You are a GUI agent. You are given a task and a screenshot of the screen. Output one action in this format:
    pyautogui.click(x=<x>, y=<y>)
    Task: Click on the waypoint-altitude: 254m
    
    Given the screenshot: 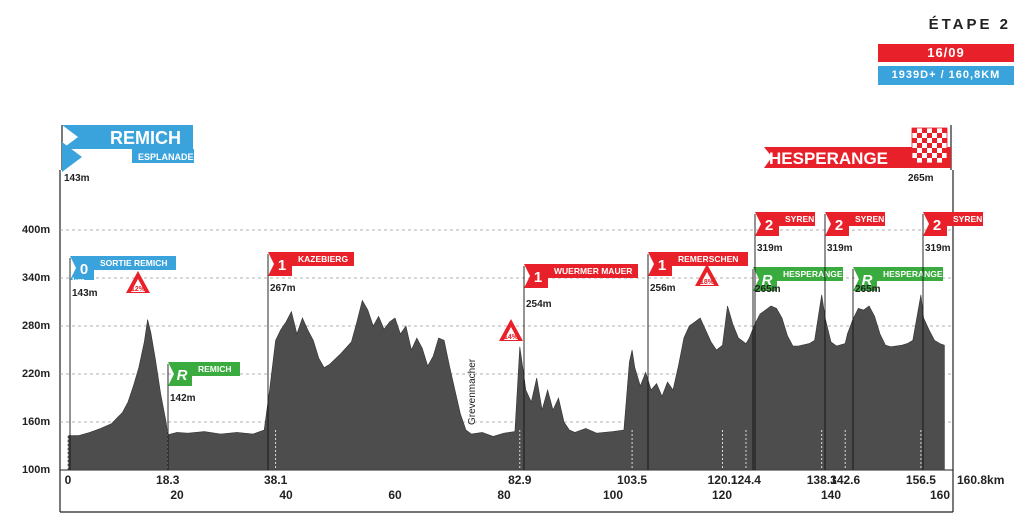 What is the action you would take?
    pyautogui.click(x=539, y=304)
    